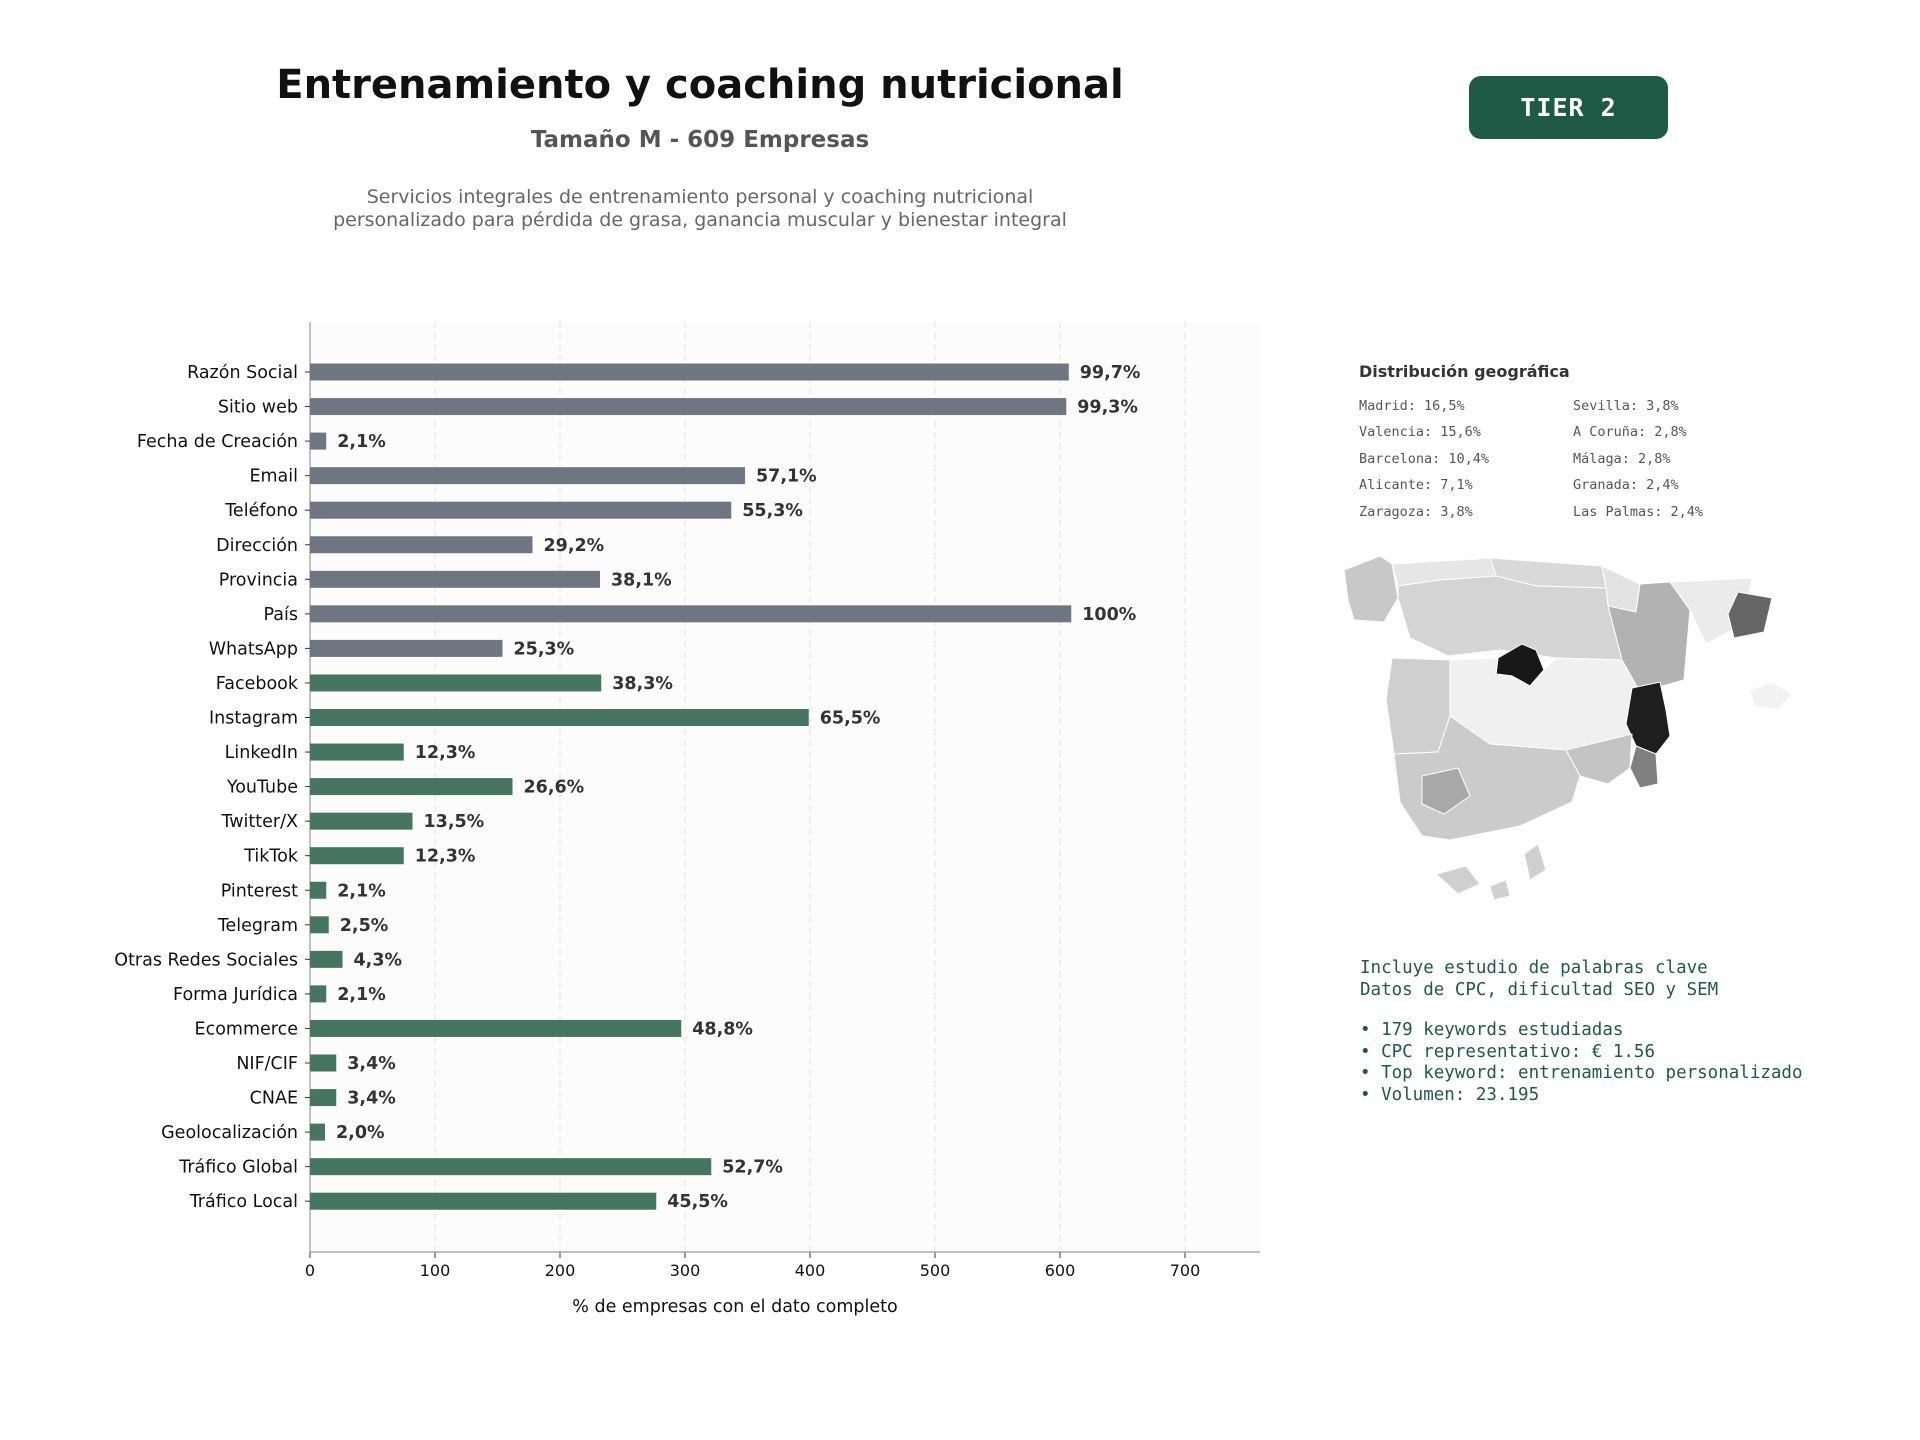 The image size is (1920, 1440). What do you see at coordinates (786, 477) in the screenshot?
I see `data-label: 57,1%` at bounding box center [786, 477].